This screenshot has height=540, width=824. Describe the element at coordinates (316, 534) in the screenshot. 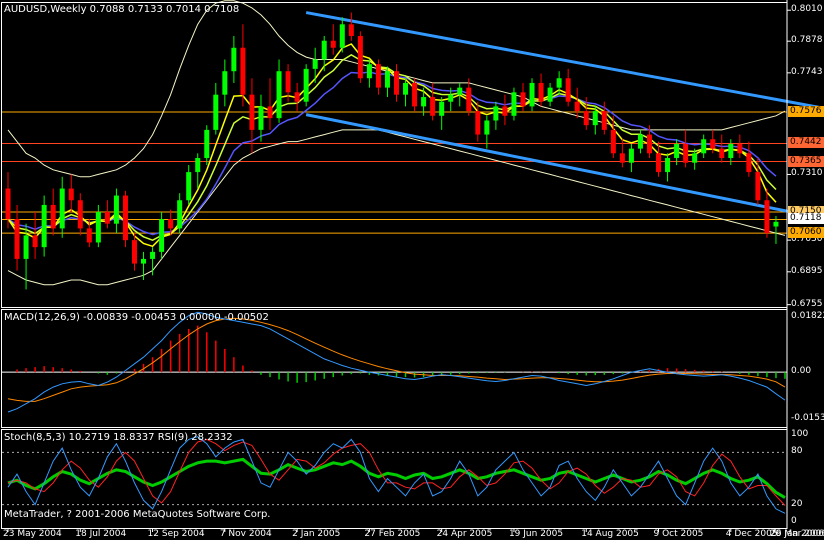

I see `x-tick-label: 2 Jan 2005` at that location.